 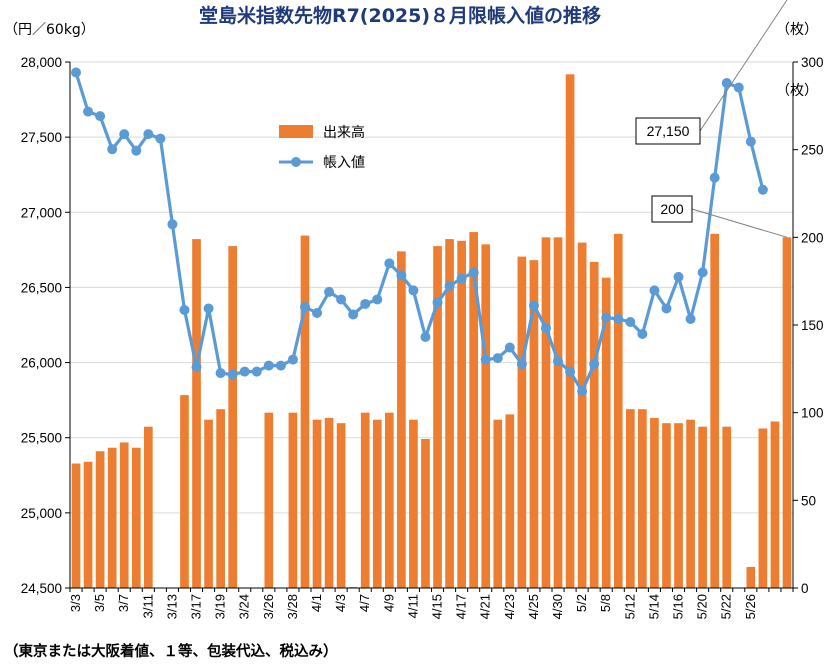 I want to click on x-tick-label: 4/17, so click(x=461, y=606).